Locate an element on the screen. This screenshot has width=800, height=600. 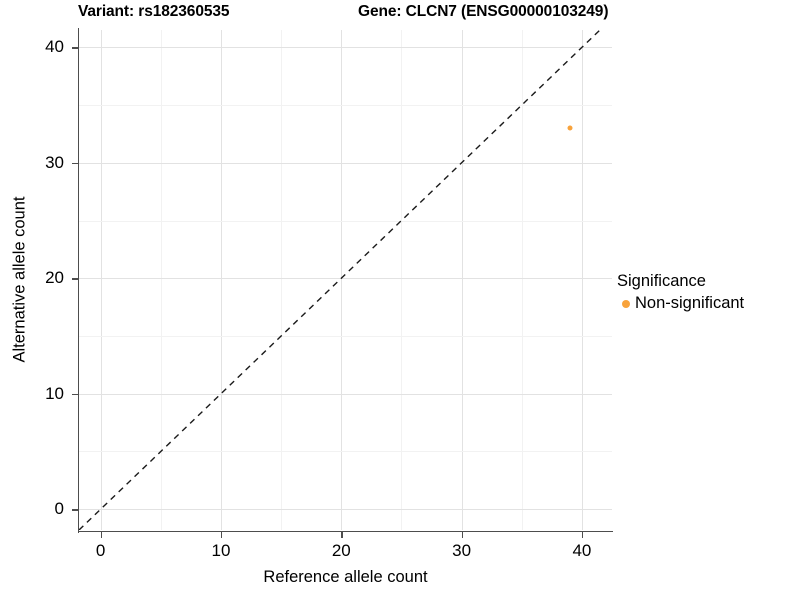
x-axis-label: Reference allele count is located at coordinates (345, 577).